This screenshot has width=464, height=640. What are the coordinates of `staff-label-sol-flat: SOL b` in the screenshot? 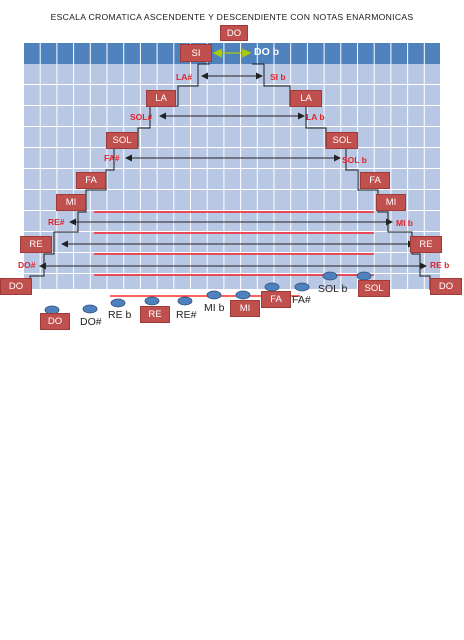 It's located at (333, 289).